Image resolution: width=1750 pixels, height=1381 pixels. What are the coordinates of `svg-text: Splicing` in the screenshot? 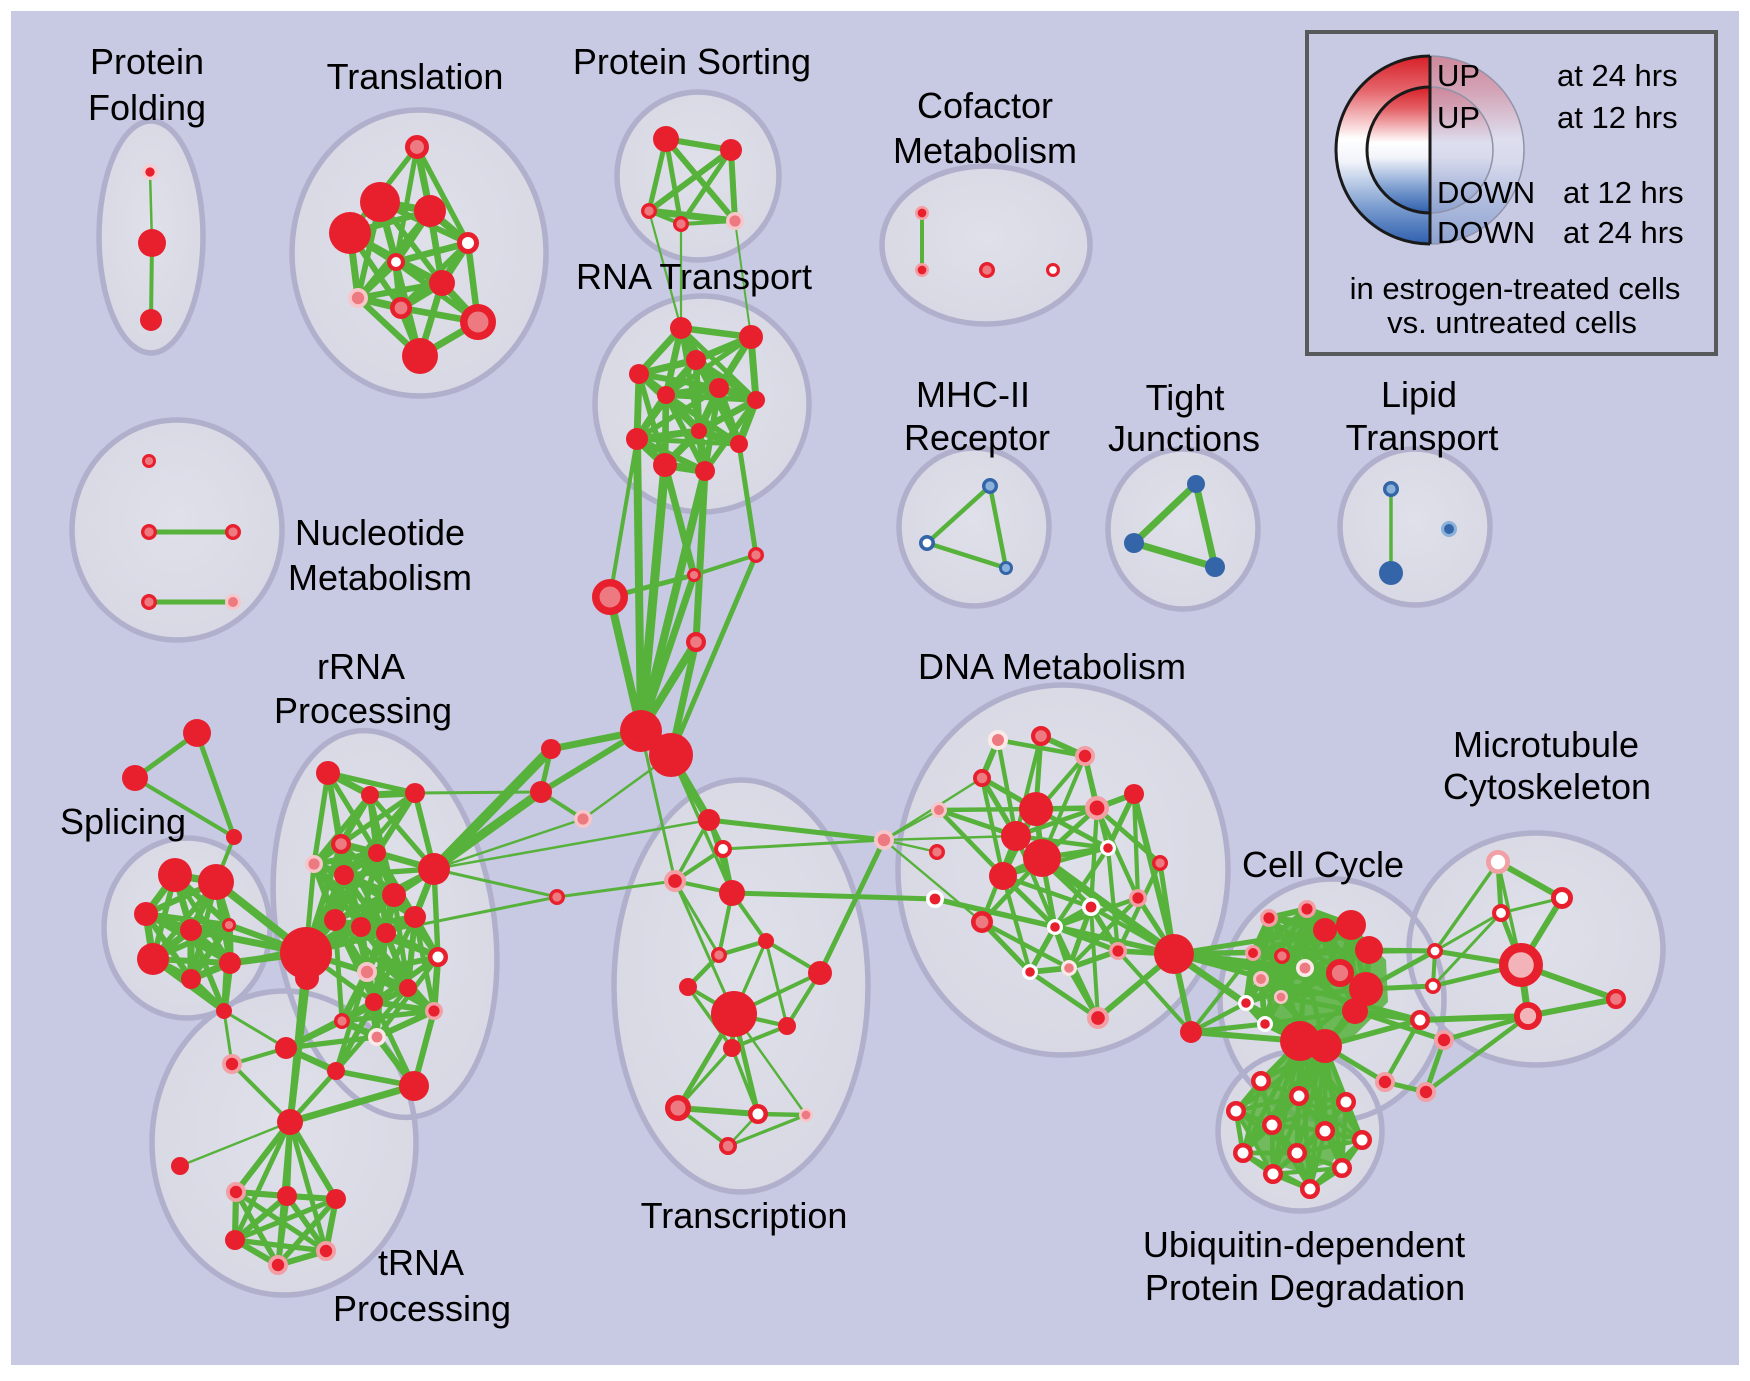 It's located at (123, 821).